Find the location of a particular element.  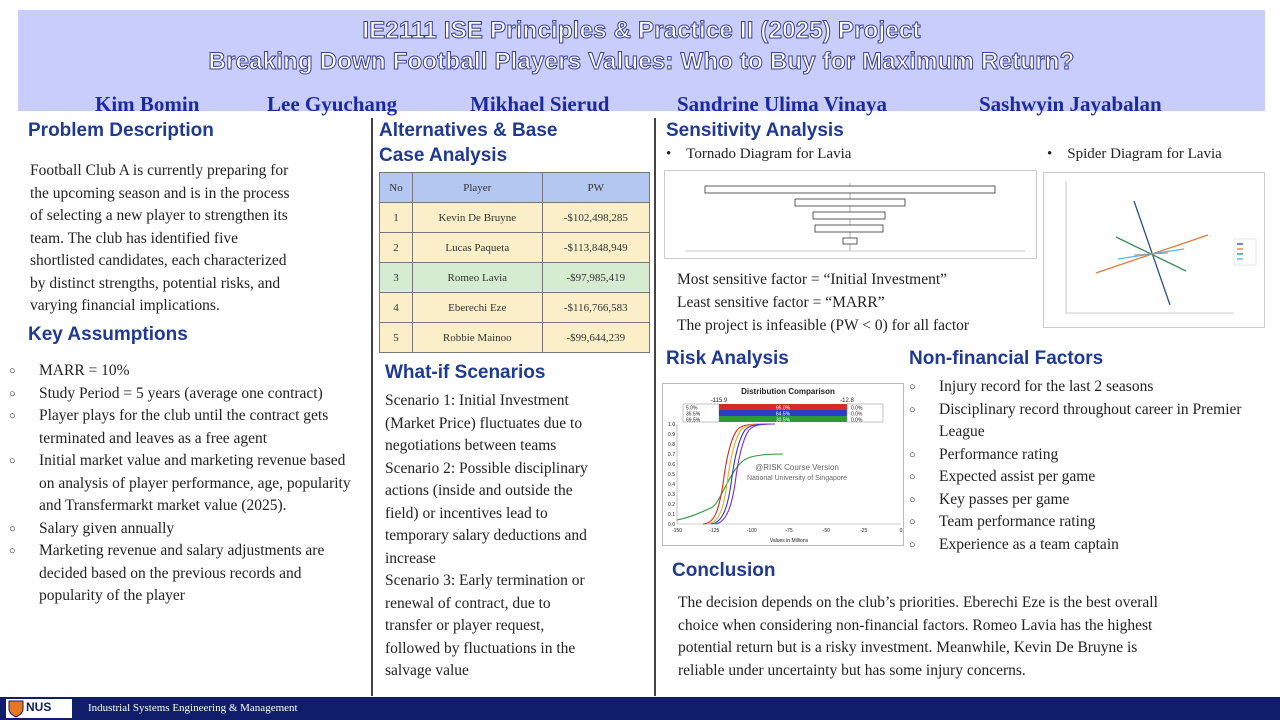

table-header-row: No Player PW is located at coordinates (515, 187).